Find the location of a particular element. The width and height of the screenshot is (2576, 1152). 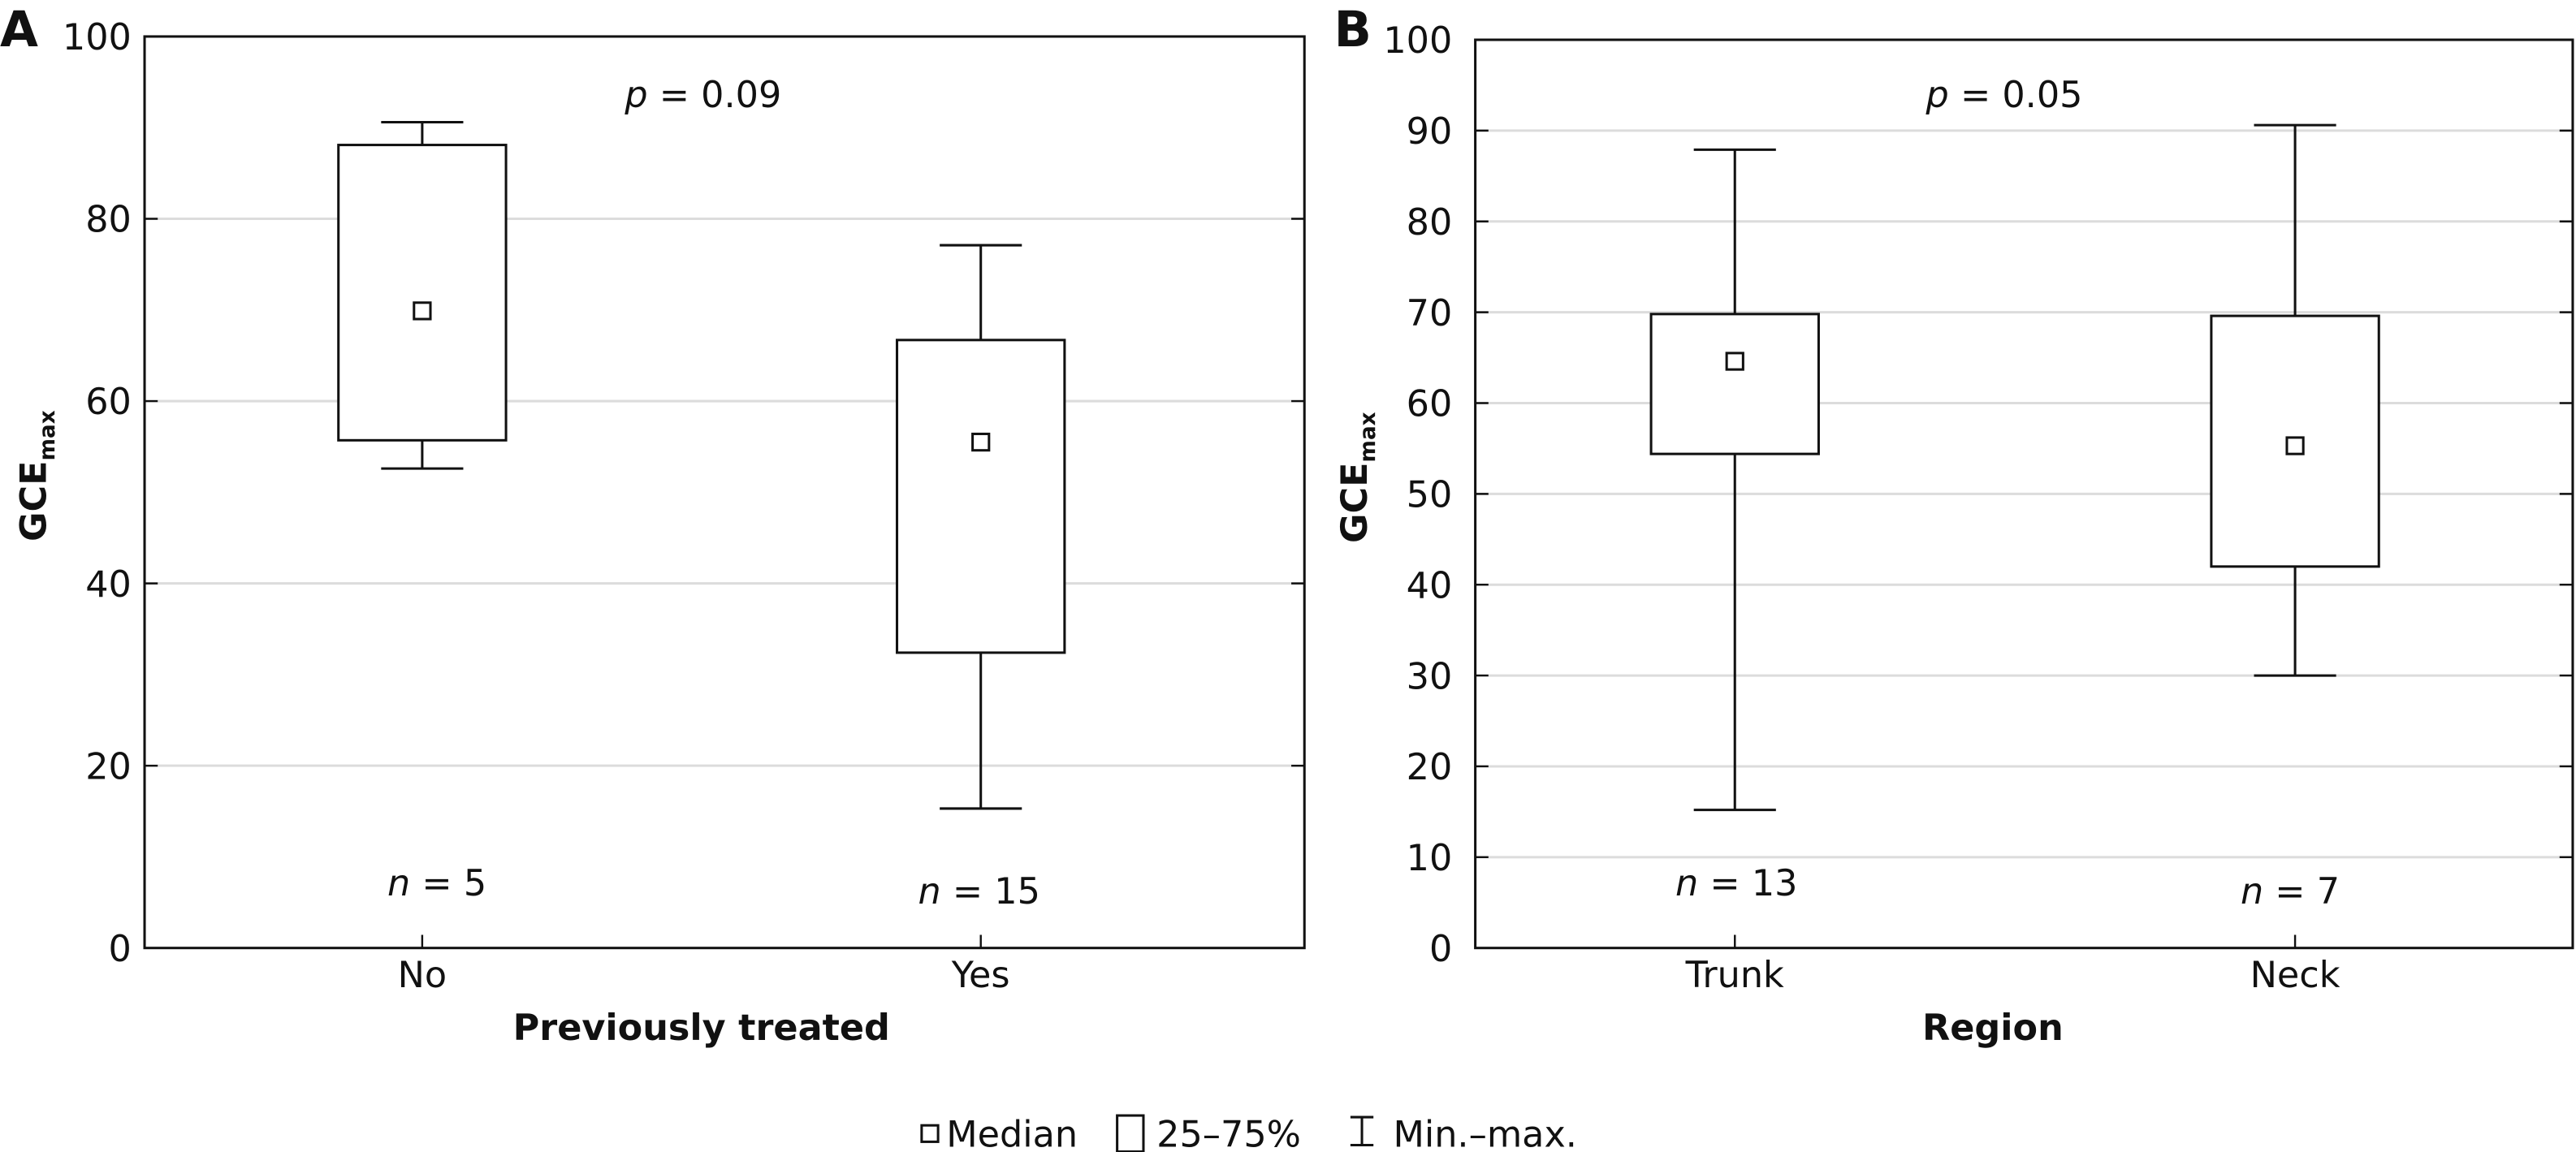

legend-whisker-label: Min.–max. is located at coordinates (1485, 1133).